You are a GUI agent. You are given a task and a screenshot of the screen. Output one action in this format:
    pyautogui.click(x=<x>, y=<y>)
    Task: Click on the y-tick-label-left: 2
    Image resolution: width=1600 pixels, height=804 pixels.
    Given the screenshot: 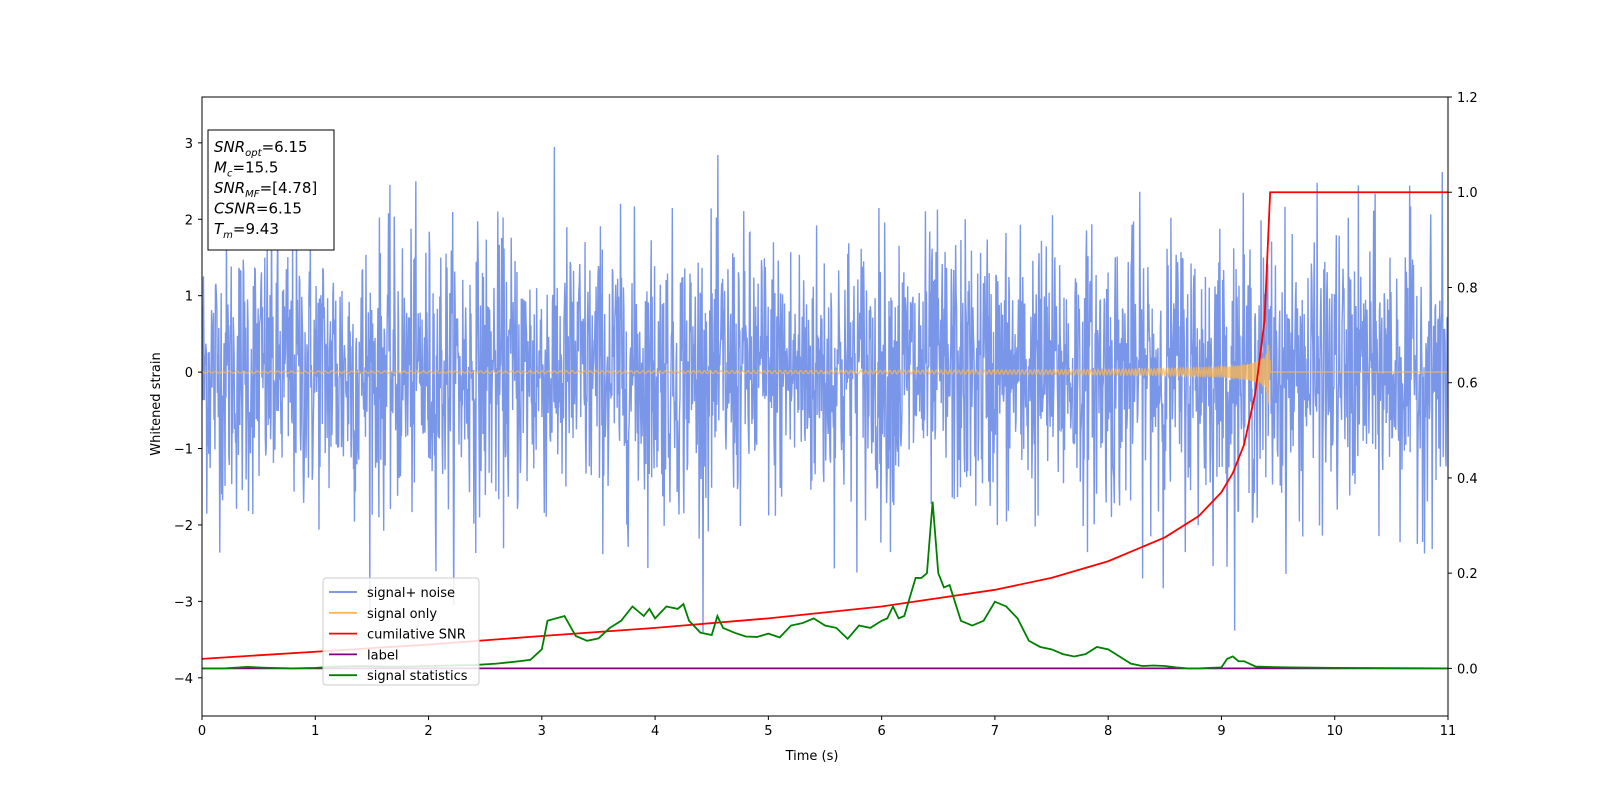 What is the action you would take?
    pyautogui.click(x=189, y=220)
    